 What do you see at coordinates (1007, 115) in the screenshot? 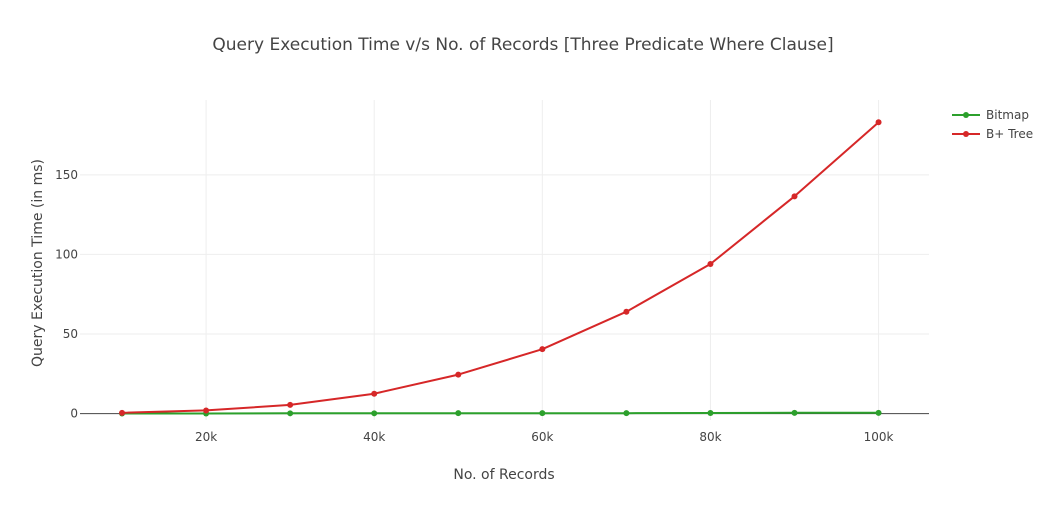
I see `legend-label: Bitmap` at bounding box center [1007, 115].